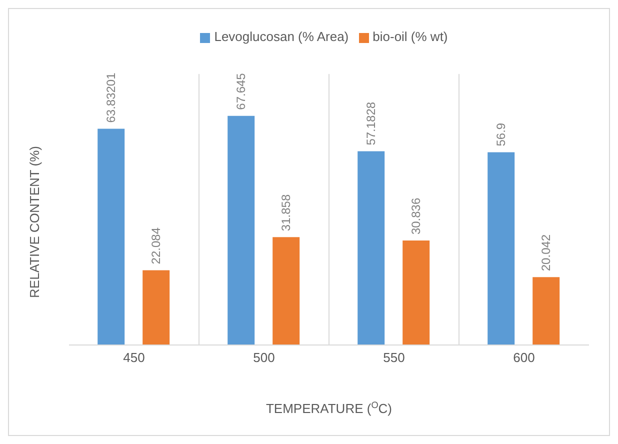 The image size is (618, 444). Describe the element at coordinates (394, 358) in the screenshot. I see `x-tick-label: 550` at that location.